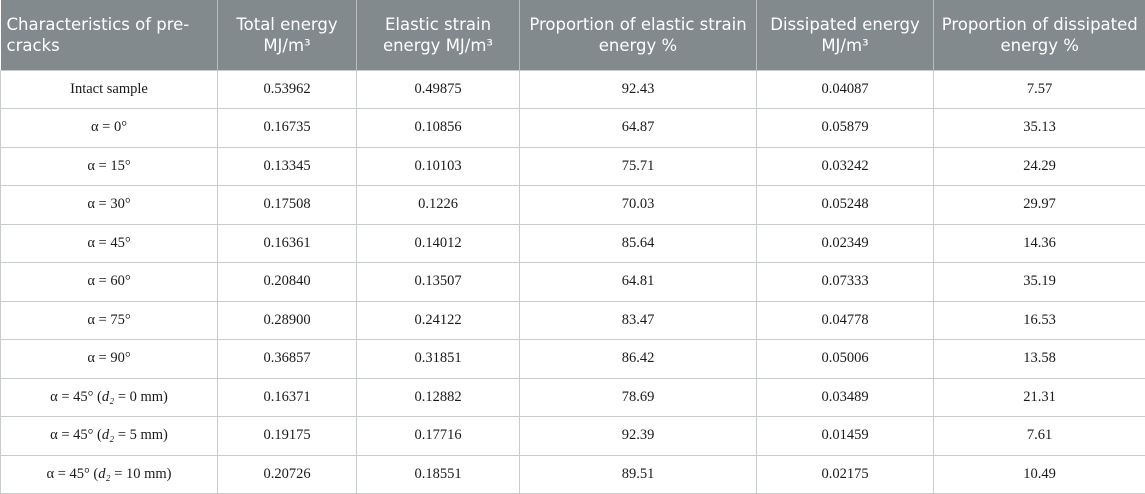 The image size is (1145, 494). I want to click on cell-total-energy: 0.19175, so click(287, 436).